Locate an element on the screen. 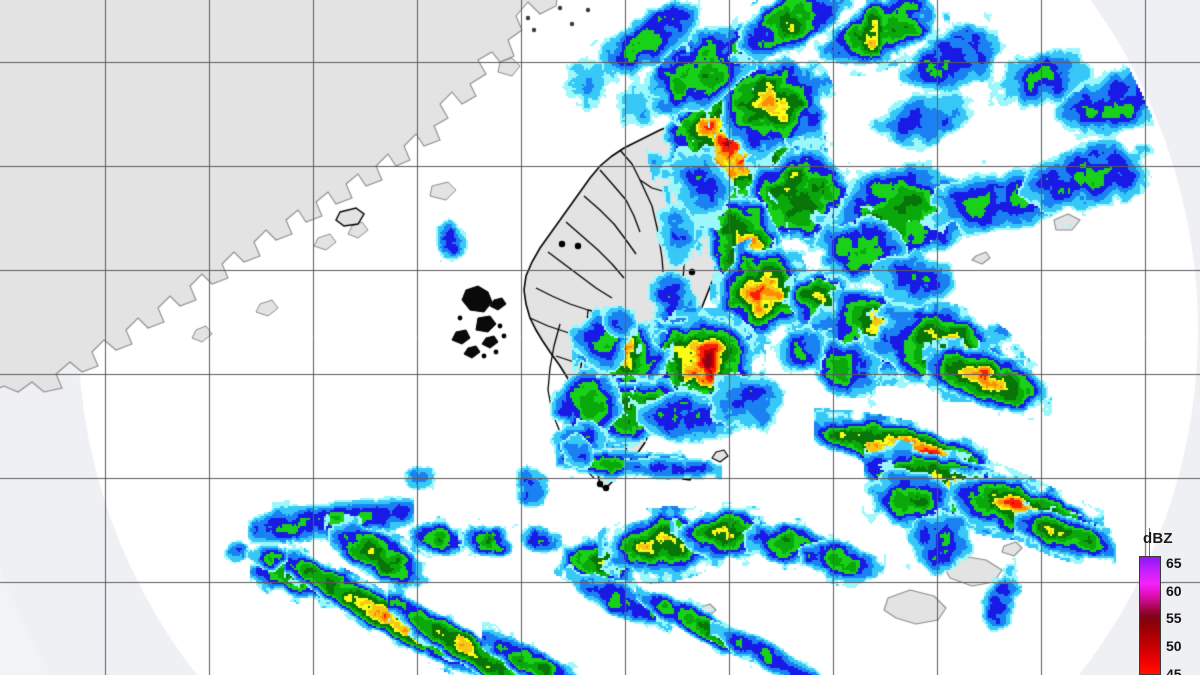  legend-stem is located at coordinates (1149, 543).